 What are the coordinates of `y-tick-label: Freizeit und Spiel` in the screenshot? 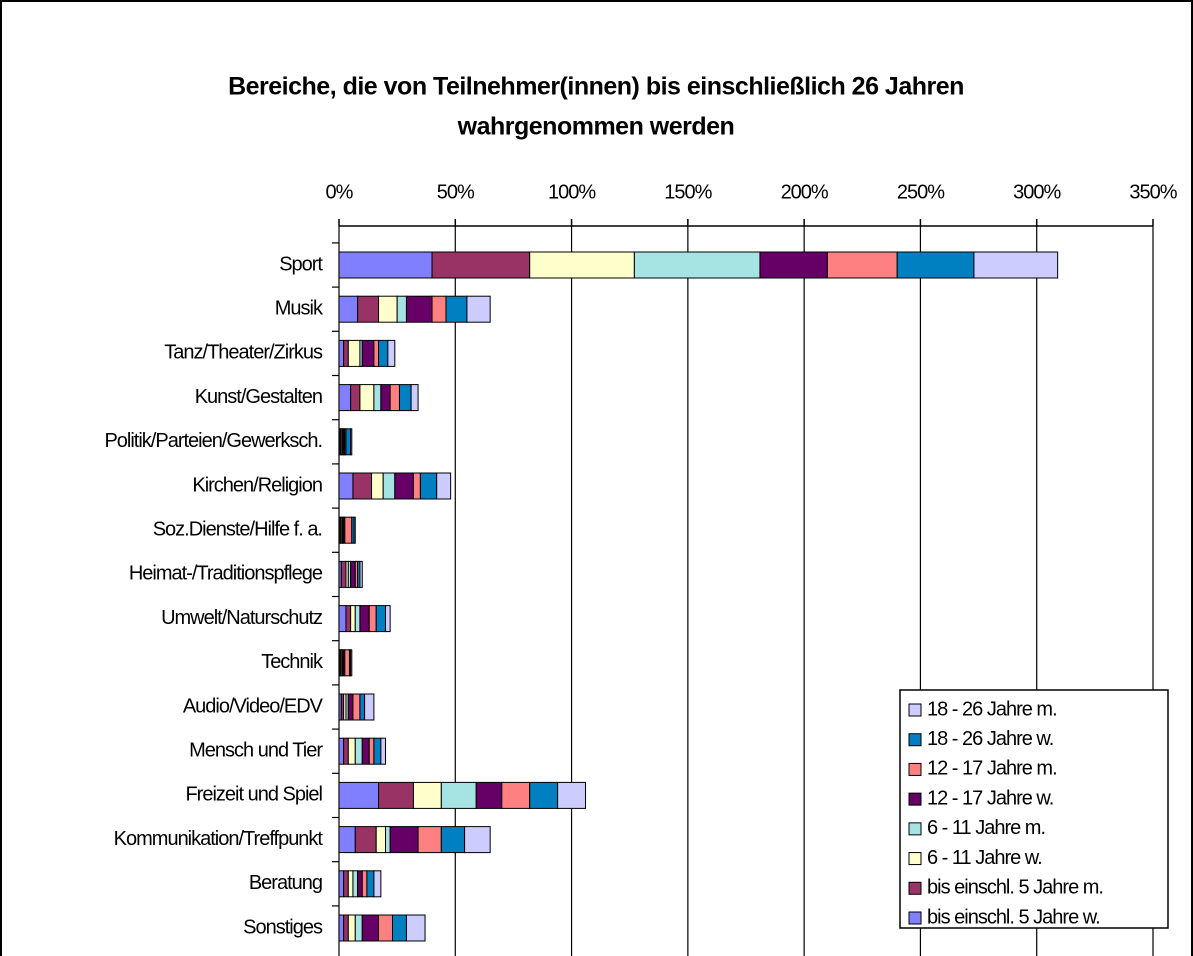 It's located at (253, 795).